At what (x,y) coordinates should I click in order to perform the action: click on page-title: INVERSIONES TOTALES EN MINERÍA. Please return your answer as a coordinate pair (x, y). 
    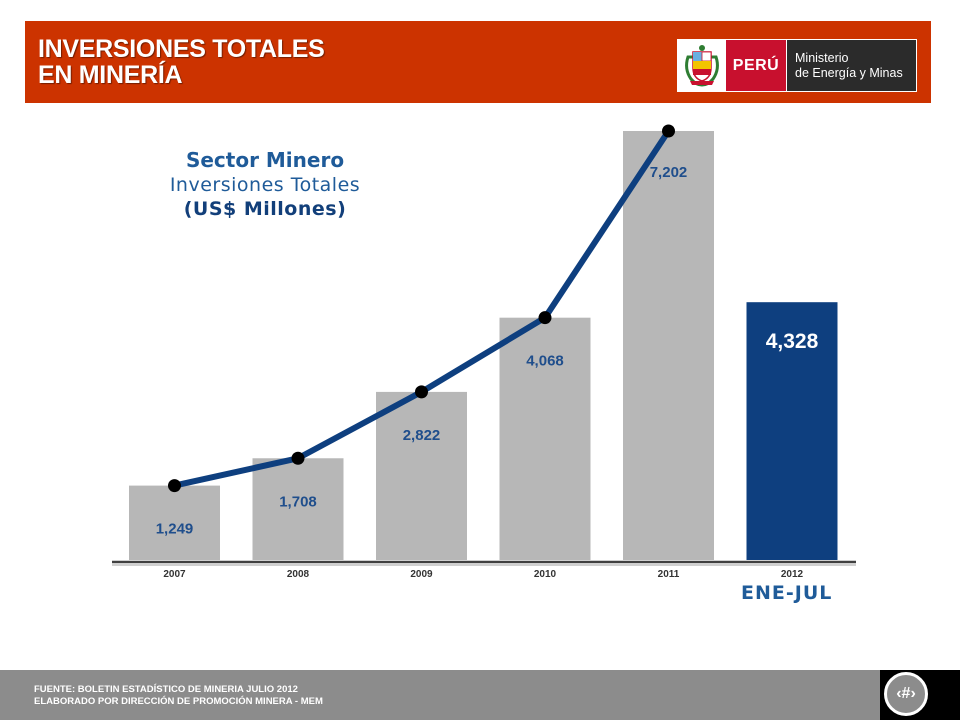
    Looking at the image, I should click on (181, 62).